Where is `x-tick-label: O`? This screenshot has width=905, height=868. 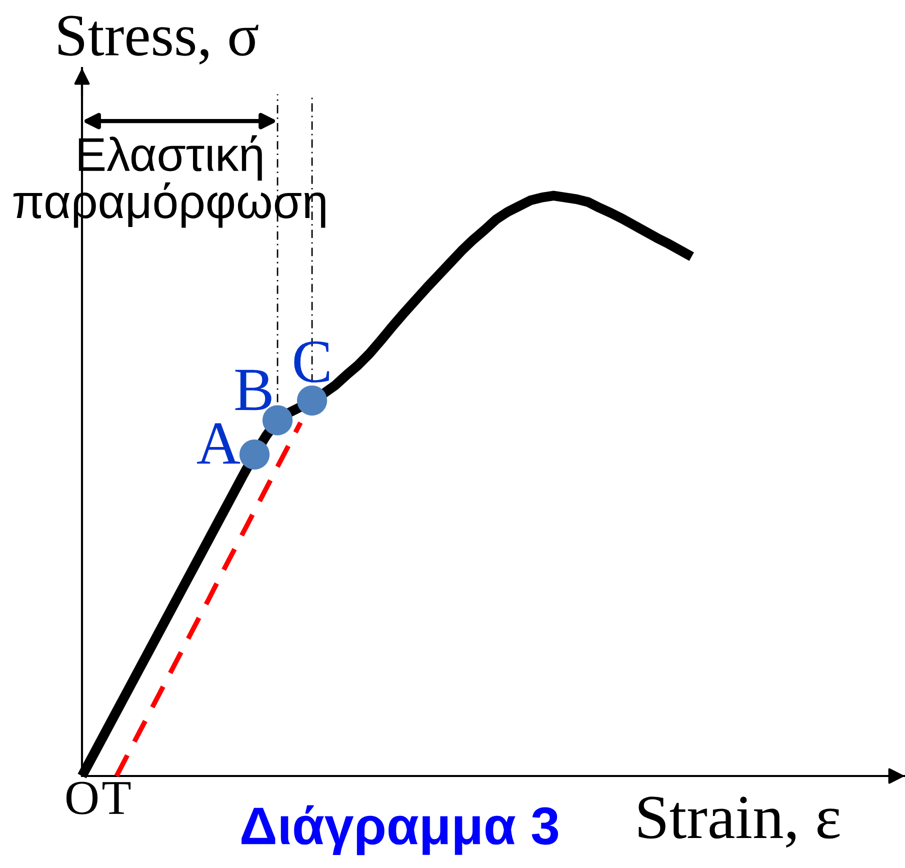
x-tick-label: O is located at coordinates (82, 798).